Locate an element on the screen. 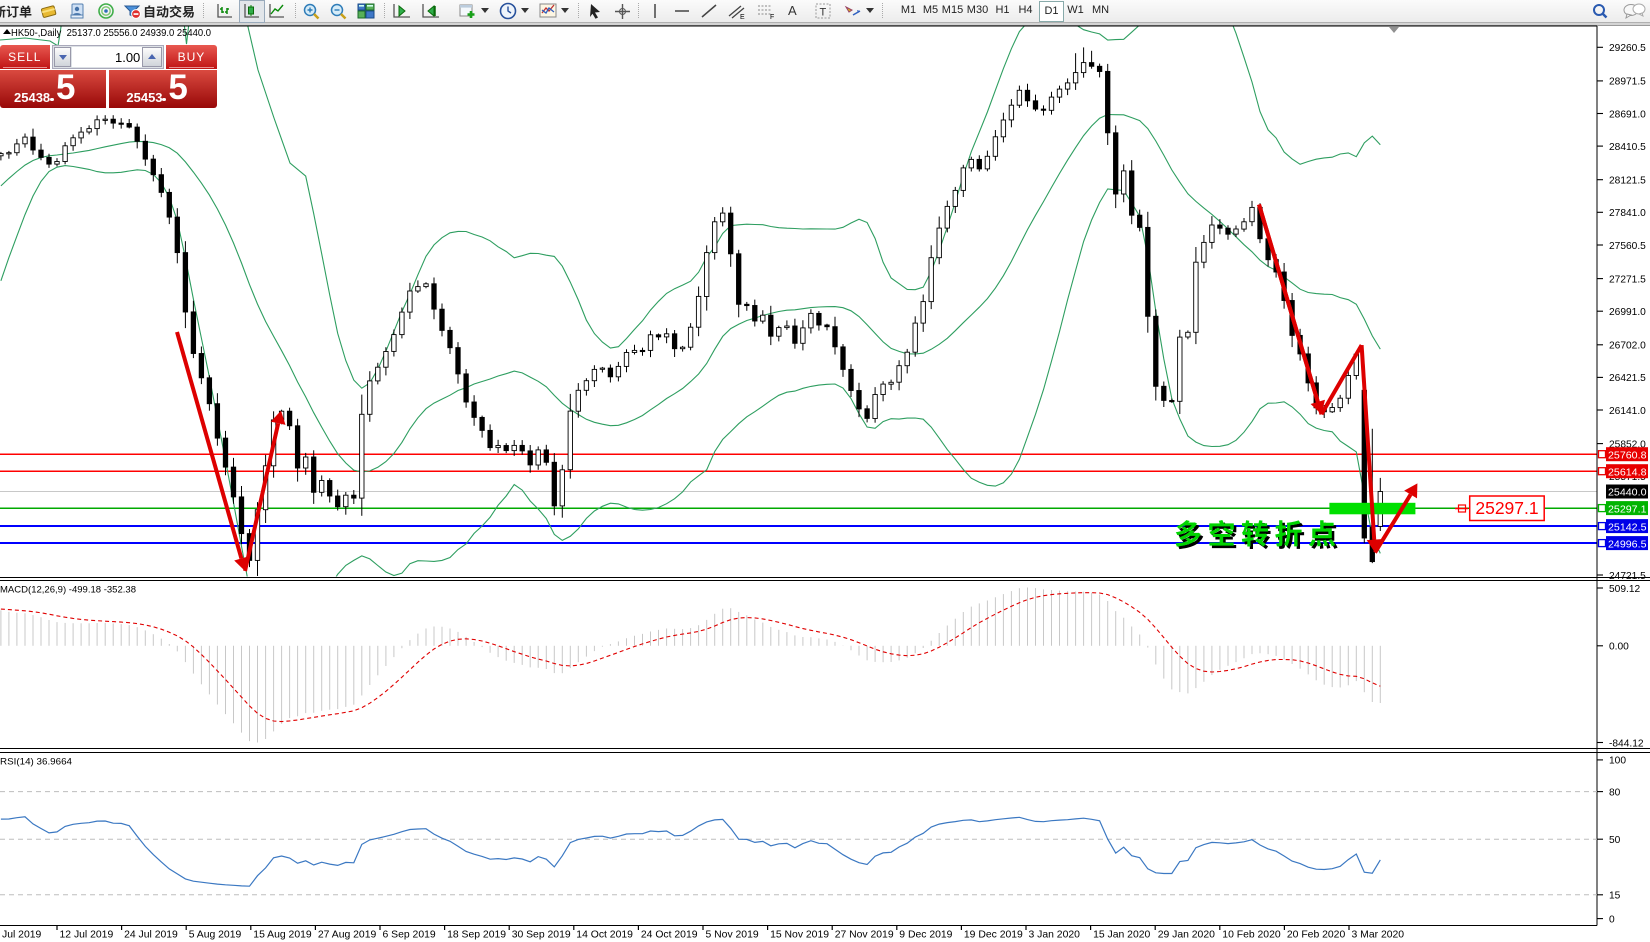  svg-text: 29 Jan 2020 is located at coordinates (1186, 935).